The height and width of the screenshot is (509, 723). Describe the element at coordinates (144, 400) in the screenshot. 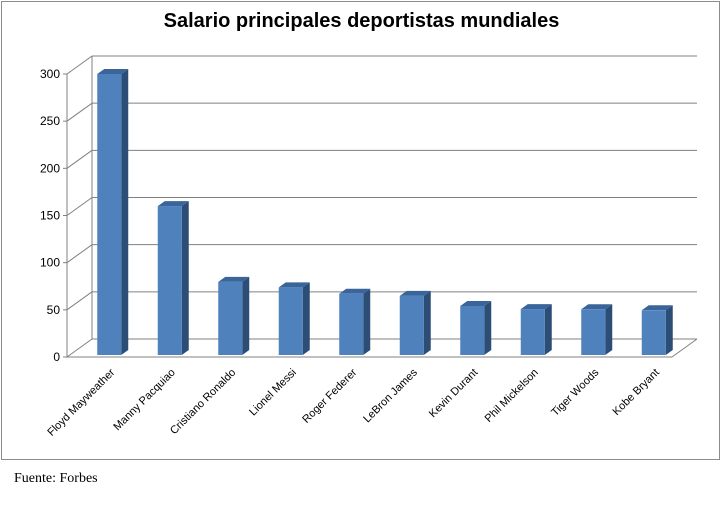

I see `x-tick-label: Manny Pacquiao` at that location.